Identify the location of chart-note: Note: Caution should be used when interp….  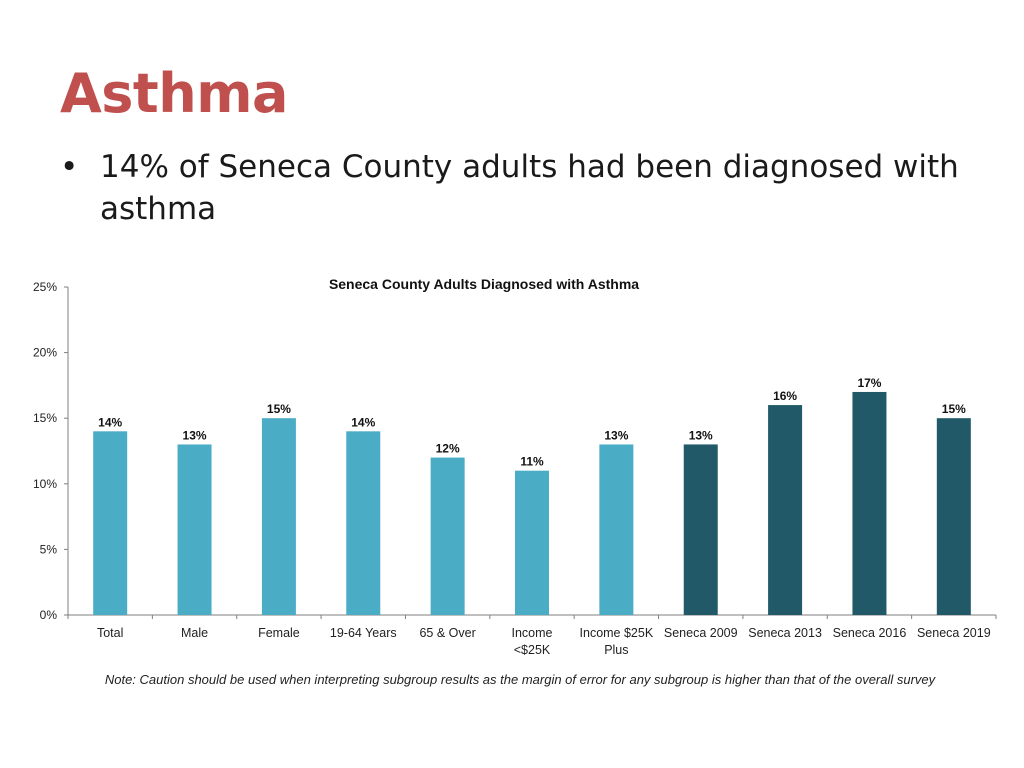
(520, 679).